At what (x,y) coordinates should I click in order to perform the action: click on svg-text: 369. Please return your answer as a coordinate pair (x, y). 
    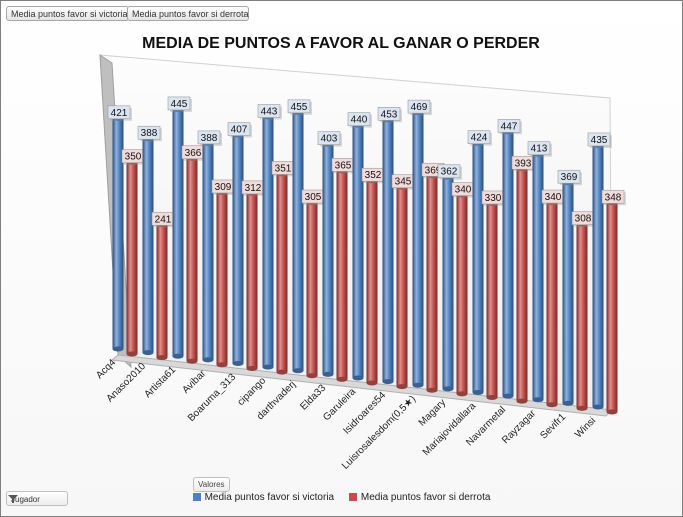
    Looking at the image, I should click on (569, 177).